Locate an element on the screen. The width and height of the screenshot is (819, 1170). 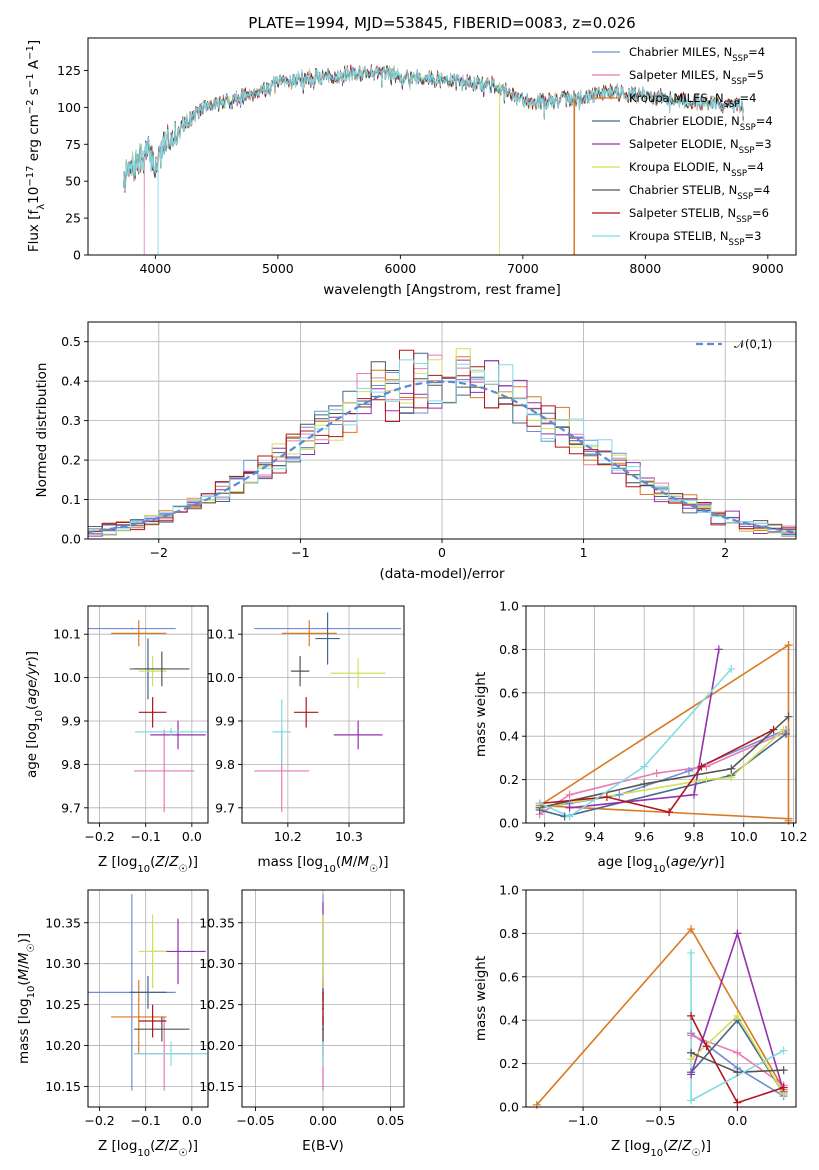
residuals-ylabel: Normed distribution is located at coordinates (42, 430).